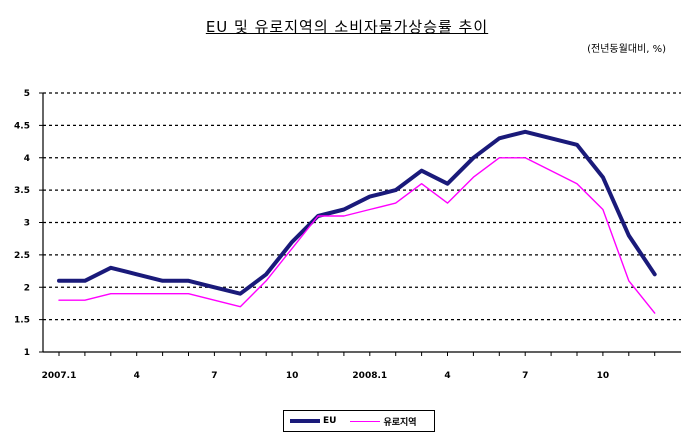 This screenshot has height=445, width=694. I want to click on y-tick-label-3: 3, so click(27, 224).